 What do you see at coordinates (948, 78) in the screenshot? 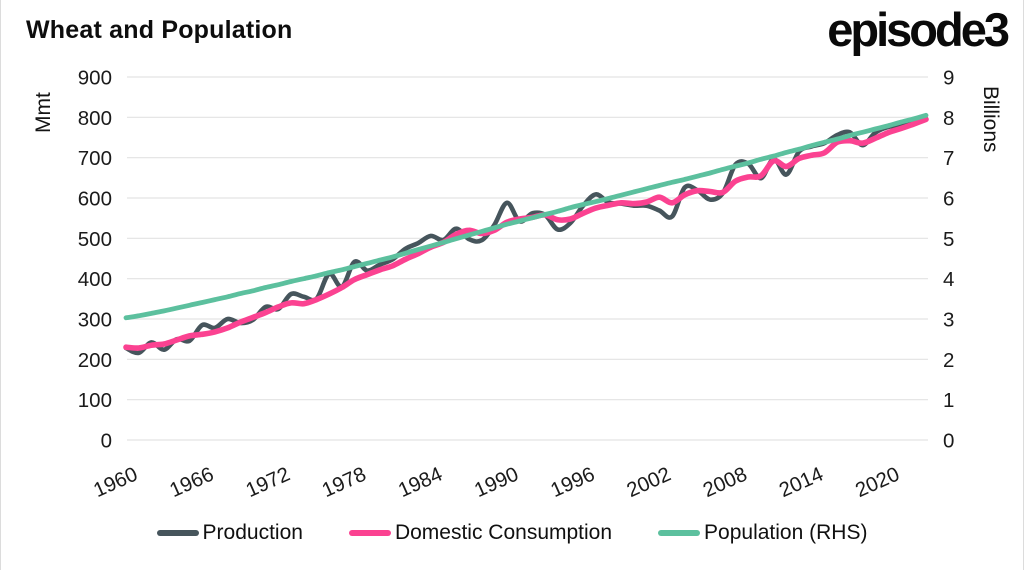
I see `right-axis-tick-label: 9` at bounding box center [948, 78].